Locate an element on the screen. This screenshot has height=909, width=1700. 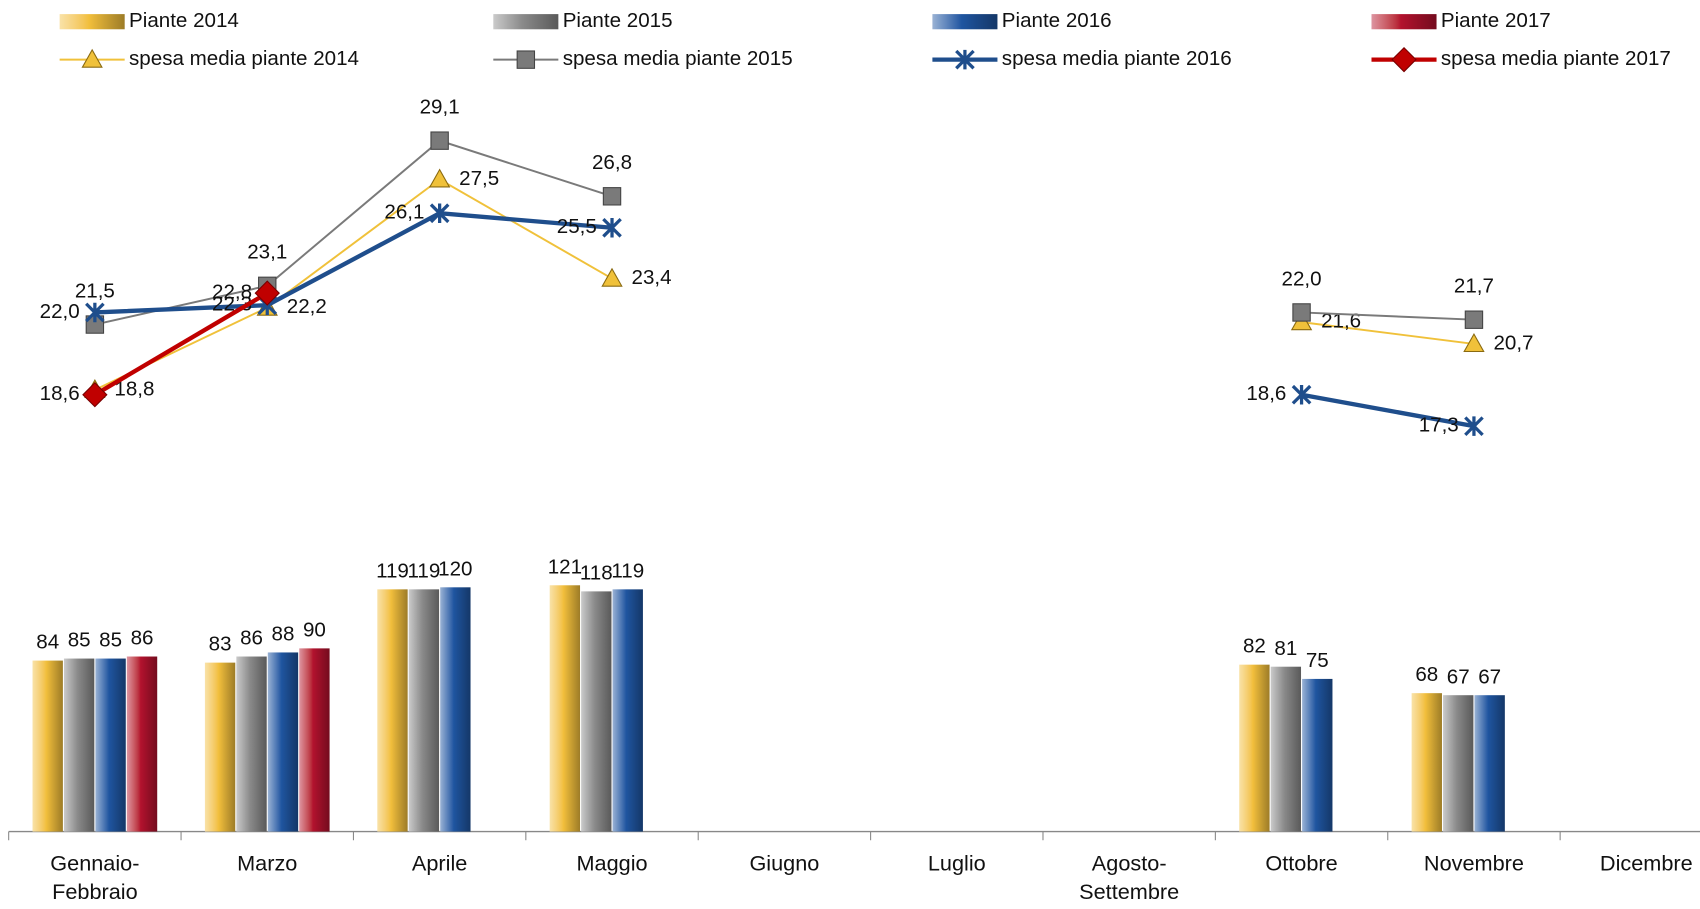
x-tick-label: Ottobre is located at coordinates (1301, 864).